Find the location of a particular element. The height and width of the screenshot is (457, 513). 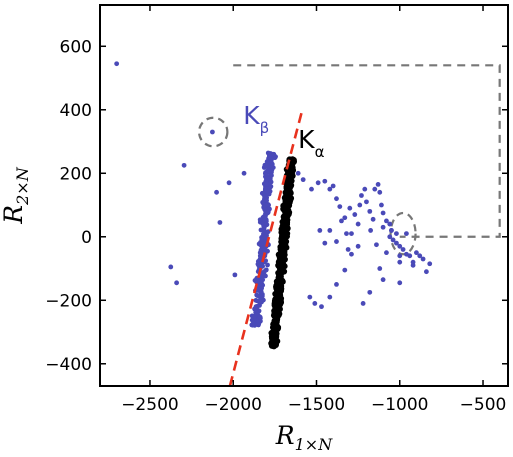

k-beta-label-sub: β is located at coordinates (265, 128).